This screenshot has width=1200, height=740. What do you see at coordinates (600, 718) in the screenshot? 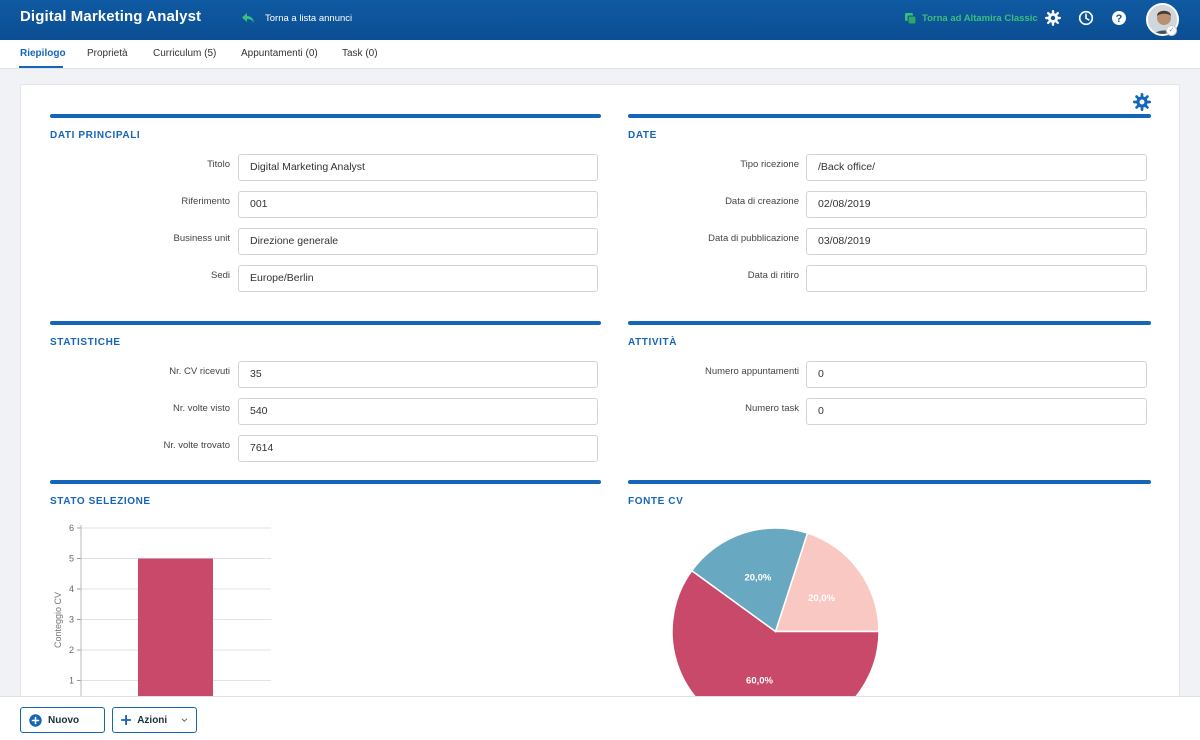
I see `bottom-action-bar: Nuovo Azioni` at bounding box center [600, 718].